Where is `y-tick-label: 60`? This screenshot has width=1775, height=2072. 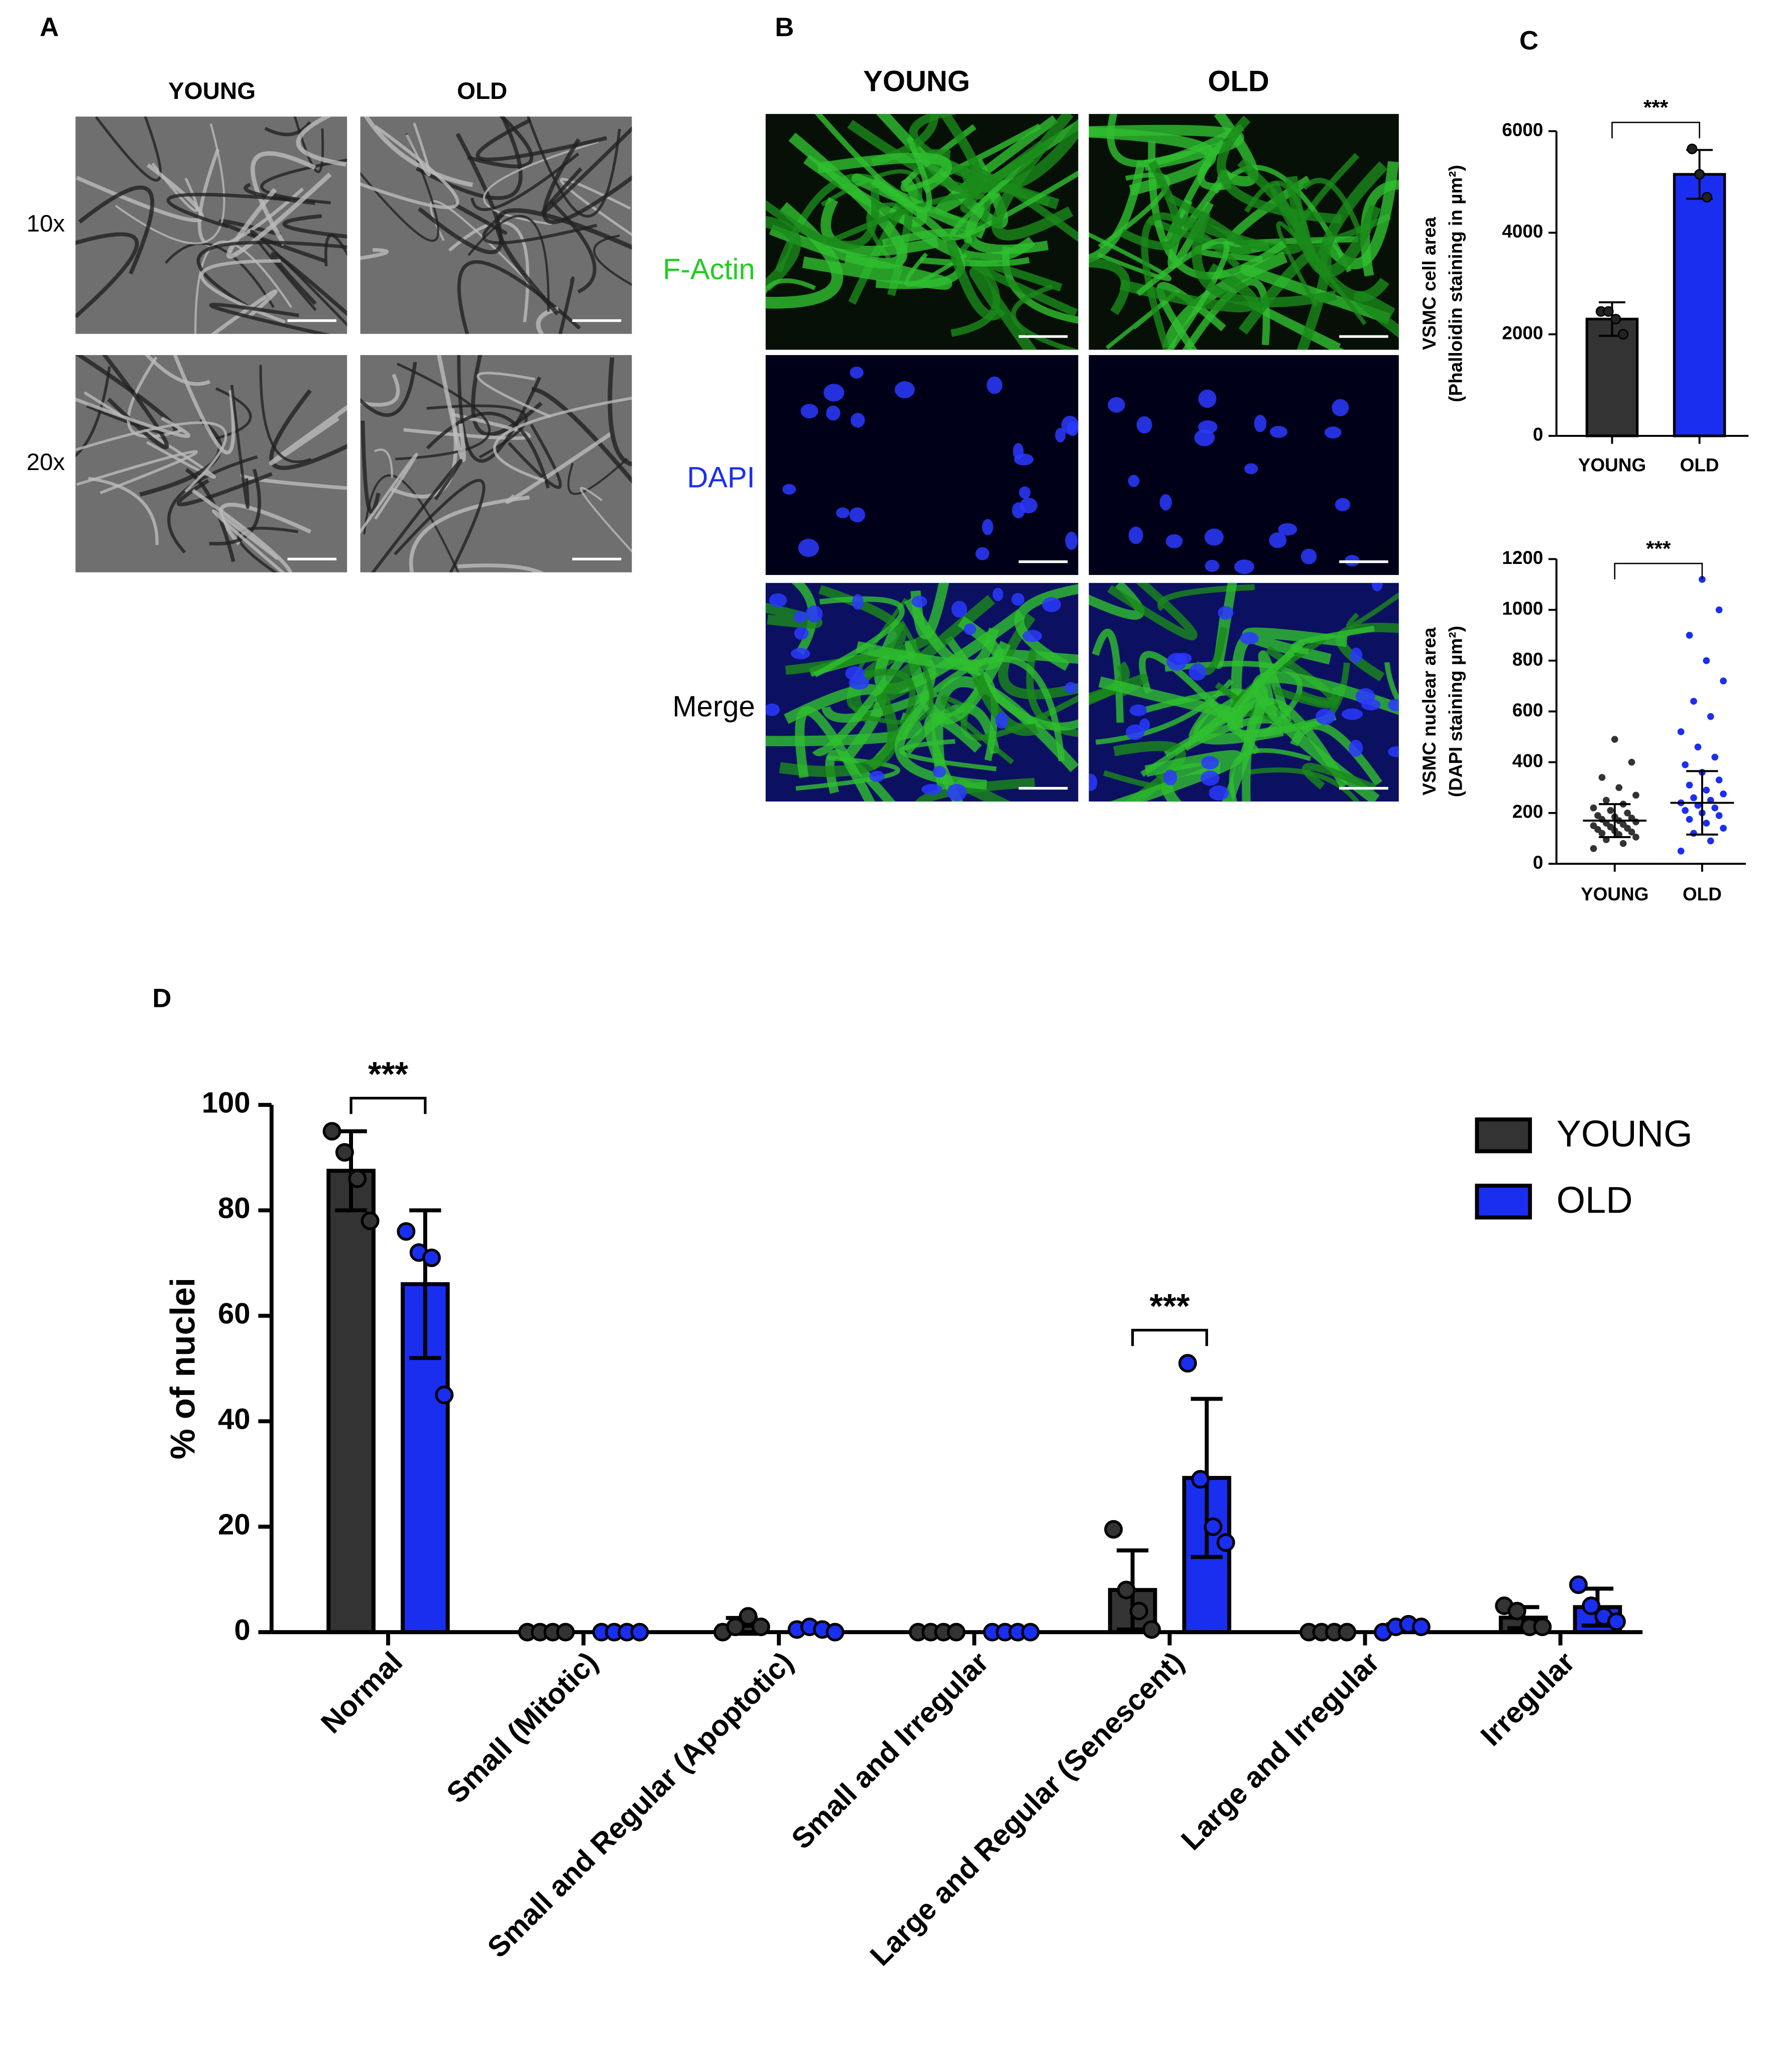
y-tick-label: 60 is located at coordinates (235, 1313).